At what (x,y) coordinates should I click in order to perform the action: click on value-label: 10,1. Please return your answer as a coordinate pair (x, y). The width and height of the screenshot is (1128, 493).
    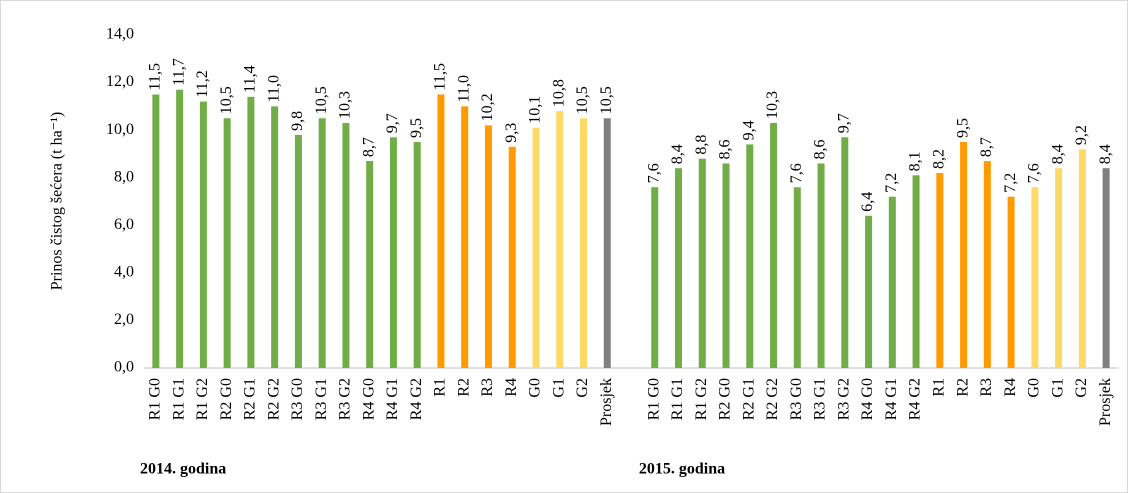
    Looking at the image, I should click on (535, 110).